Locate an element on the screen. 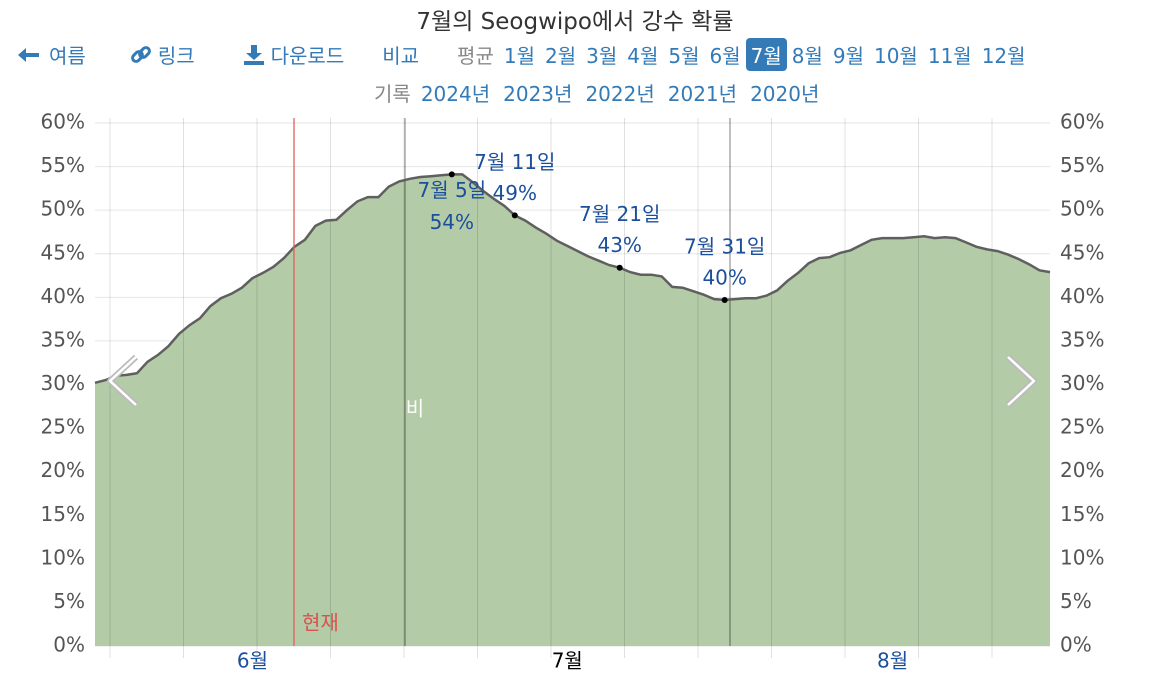 The width and height of the screenshot is (1150, 680). y-tick-label: 0% is located at coordinates (69, 645).